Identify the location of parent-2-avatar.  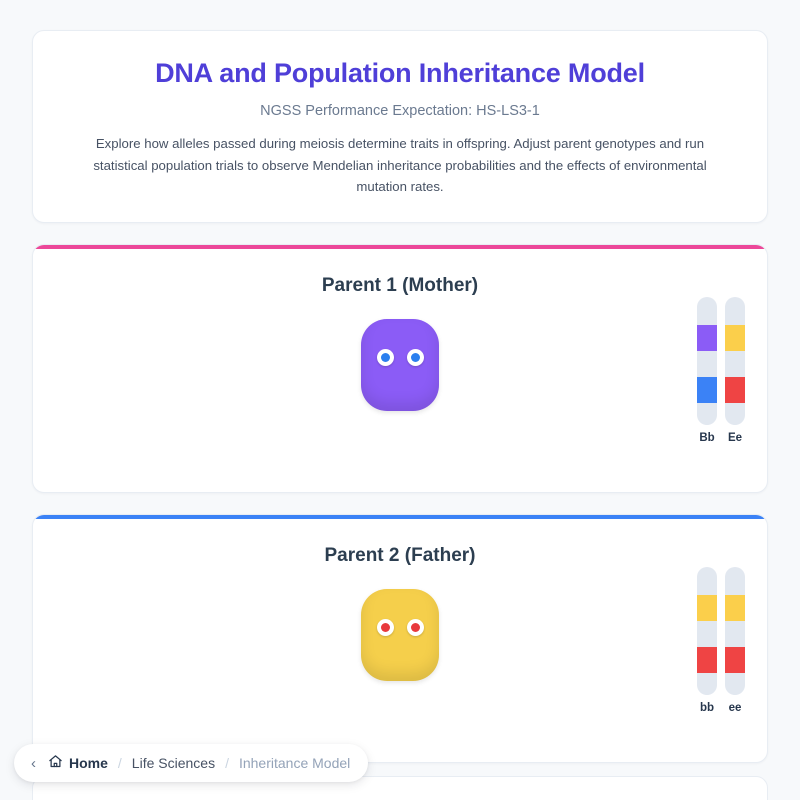
(400, 634).